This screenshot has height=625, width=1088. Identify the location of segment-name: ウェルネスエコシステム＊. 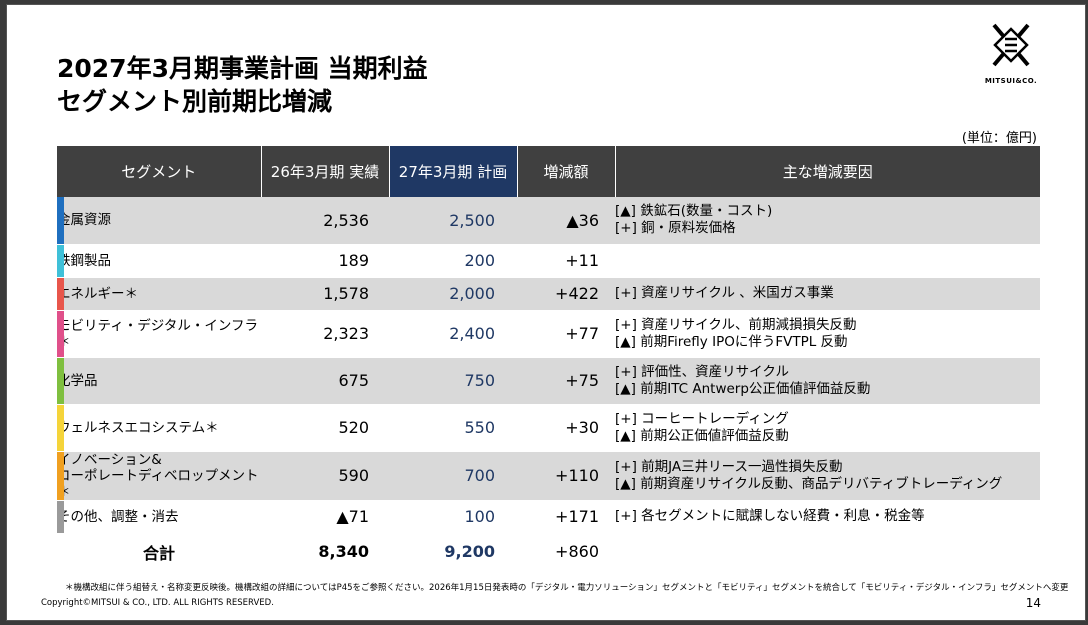
(159, 428).